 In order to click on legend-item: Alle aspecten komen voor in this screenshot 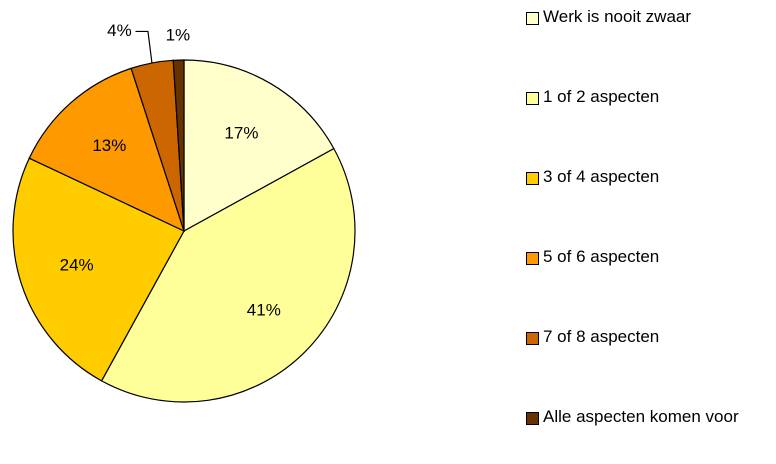, I will do `click(648, 435)`.